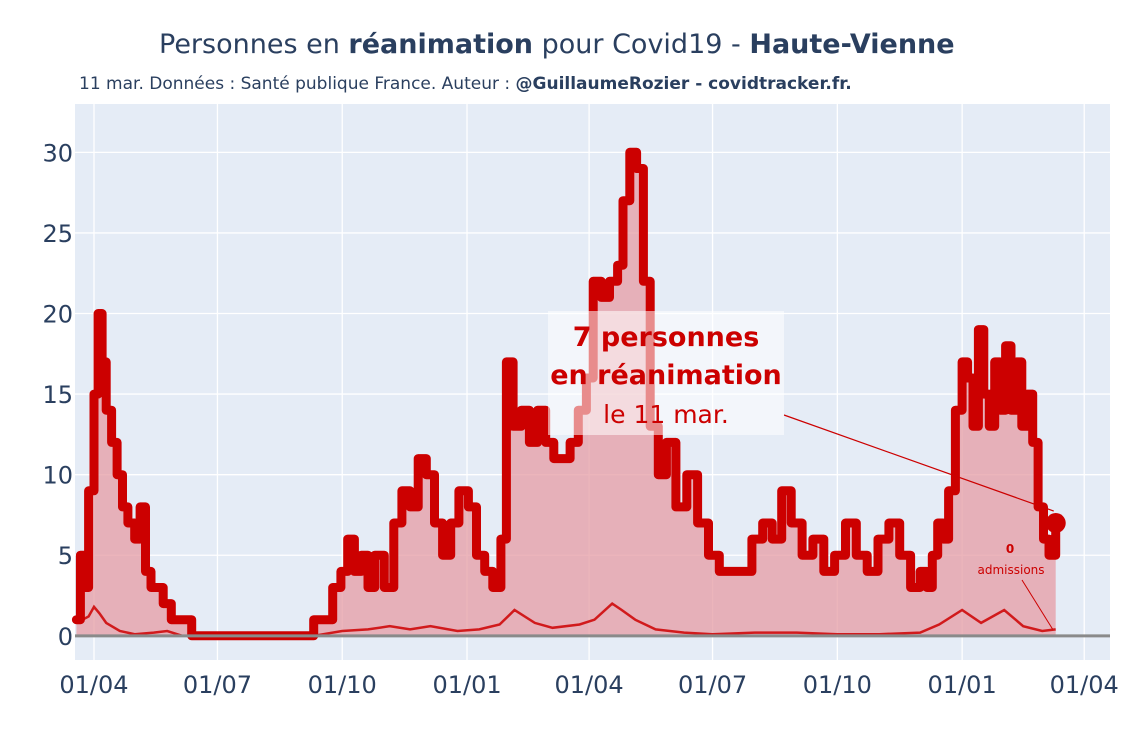  Describe the element at coordinates (1010, 549) in the screenshot. I see `admissions-value: 0` at that location.